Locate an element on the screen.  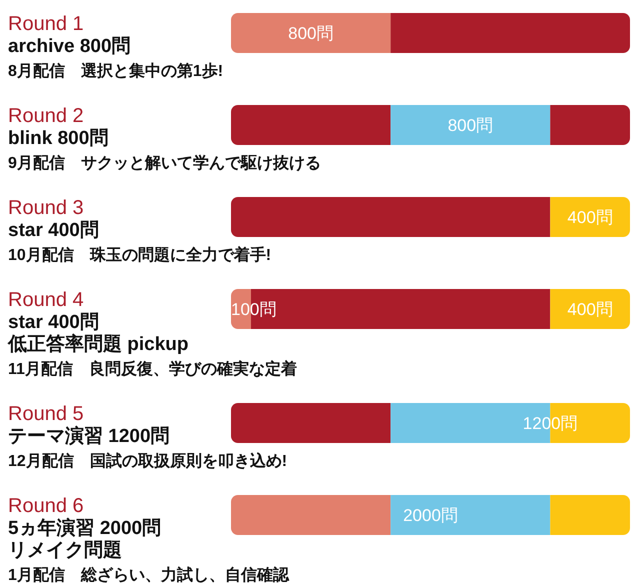
y-tick-label: Round 2 blink 800問 is located at coordinates (58, 127).